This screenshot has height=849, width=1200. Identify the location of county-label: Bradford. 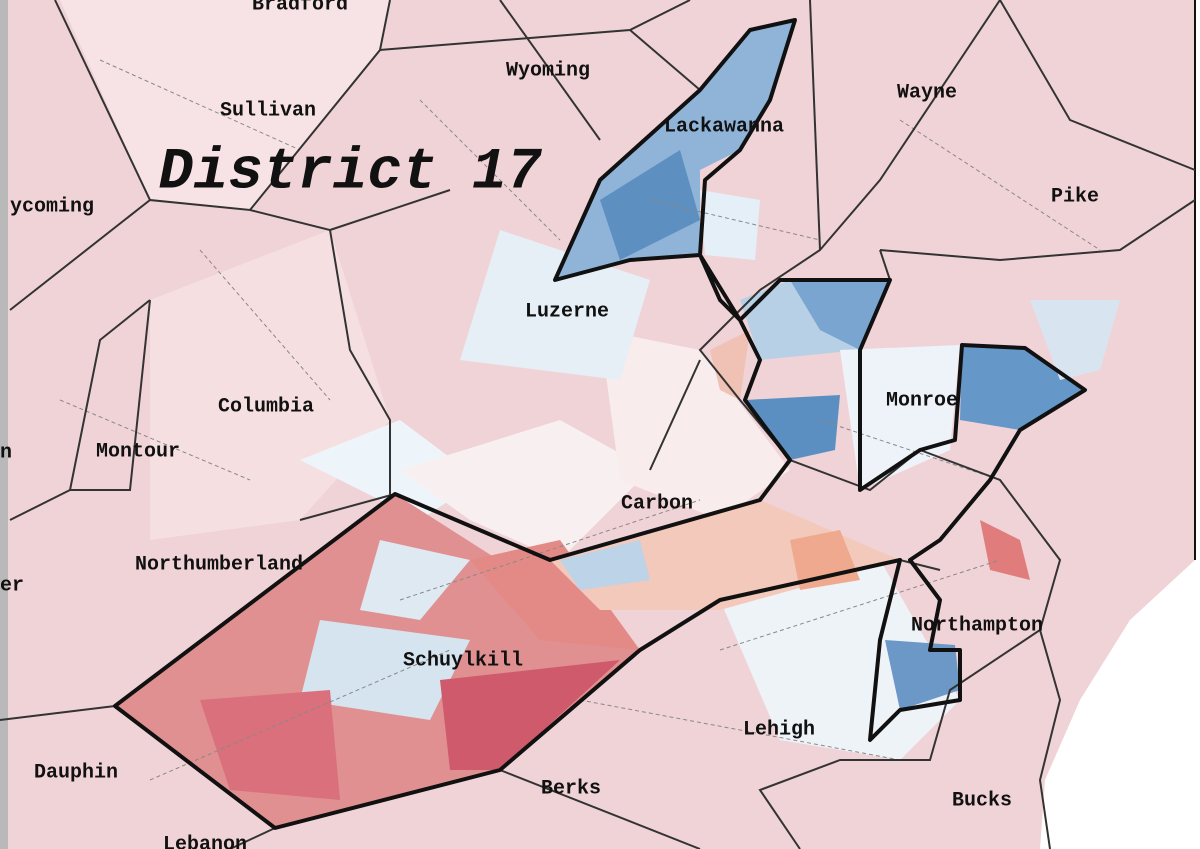
(300, 8).